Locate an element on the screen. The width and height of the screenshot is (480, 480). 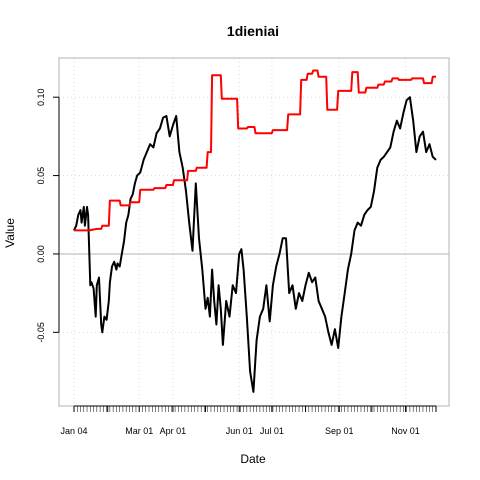
x-tick-label: Apr 01 is located at coordinates (173, 431).